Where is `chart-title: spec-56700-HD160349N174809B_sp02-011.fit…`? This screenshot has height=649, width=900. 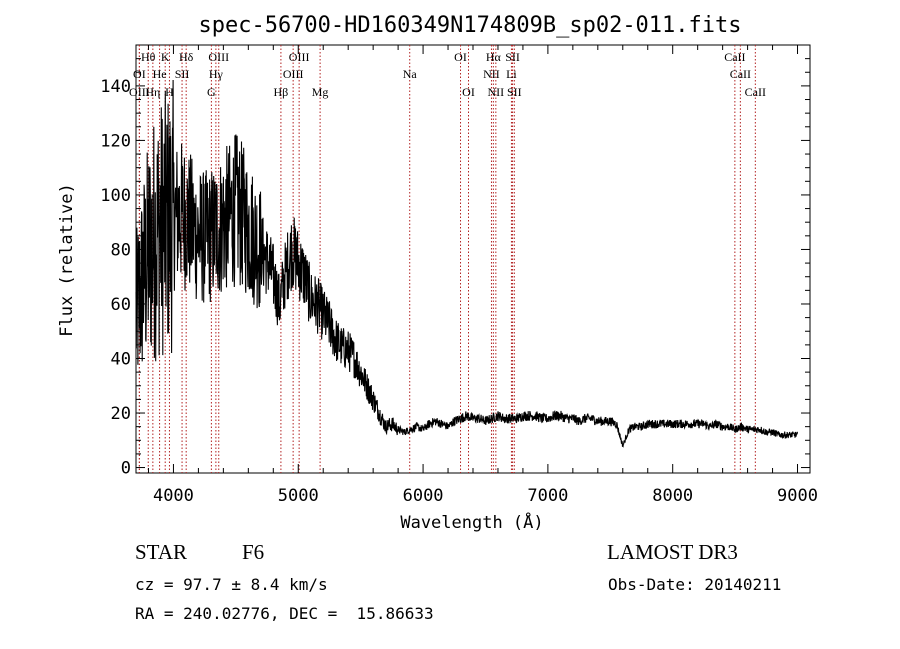 chart-title: spec-56700-HD160349N174809B_sp02-011.fit… is located at coordinates (469, 25).